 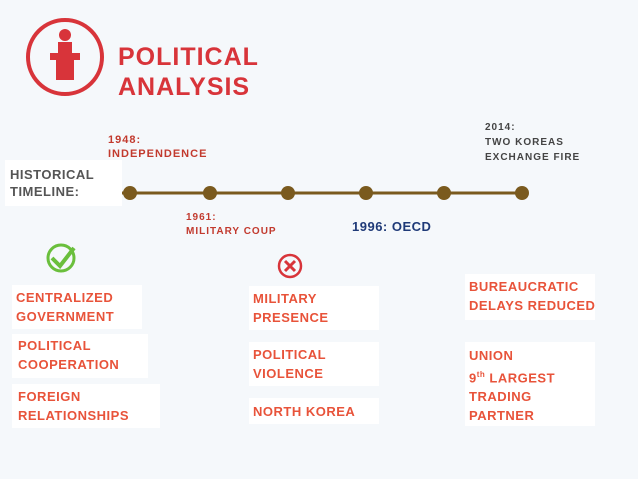 I want to click on item: POLITICAL VIOLENCE, so click(x=289, y=364).